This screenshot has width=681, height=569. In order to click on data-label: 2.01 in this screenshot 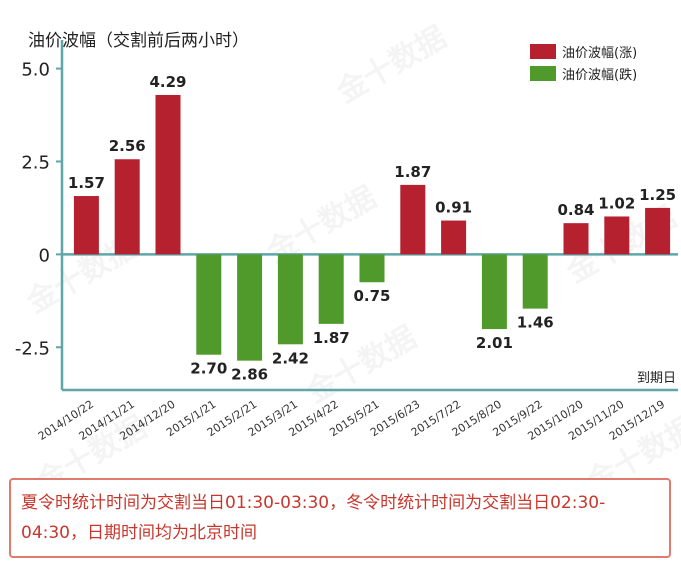, I will do `click(494, 343)`.